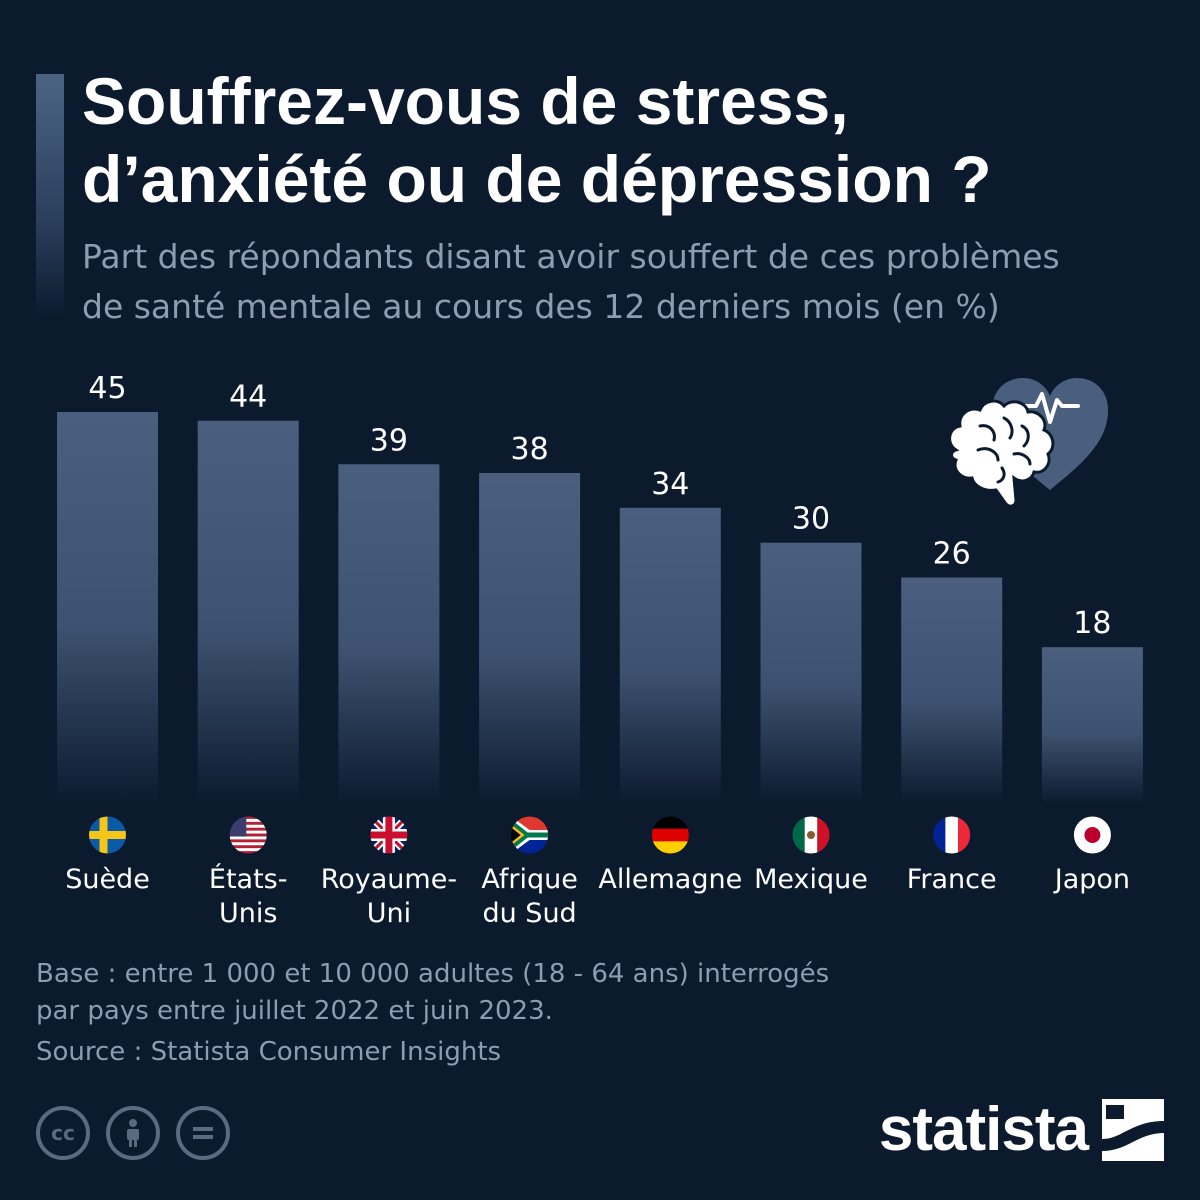  I want to click on source-text: Source : Statista Consumer Insights, so click(269, 1052).